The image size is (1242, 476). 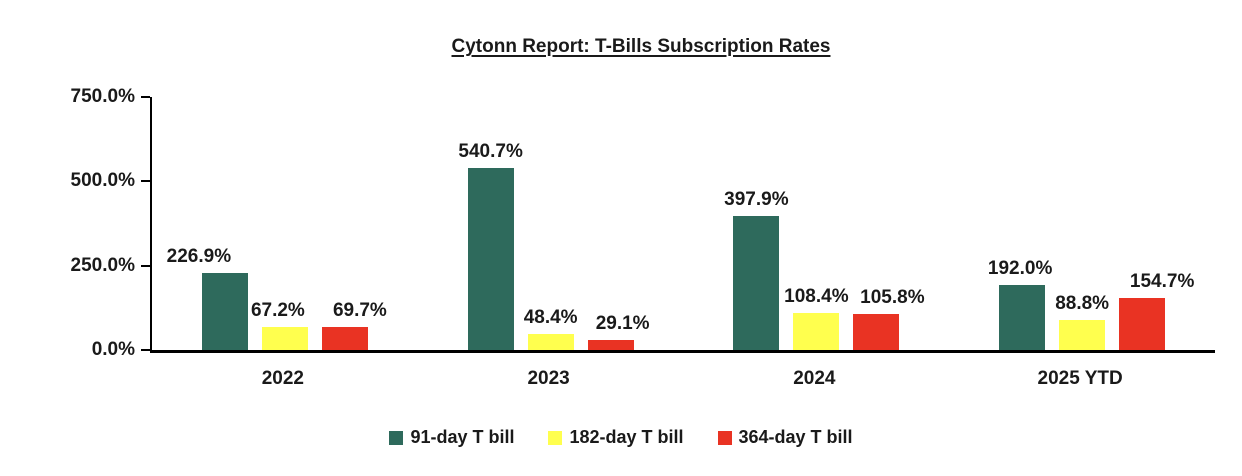 I want to click on legend-swatch-182-day-t-bill, so click(x=555, y=437).